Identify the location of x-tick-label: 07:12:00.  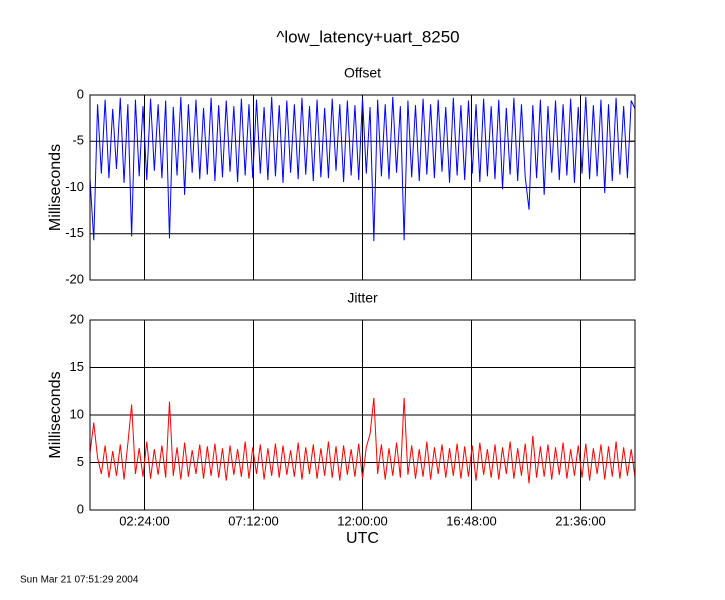
(253, 520).